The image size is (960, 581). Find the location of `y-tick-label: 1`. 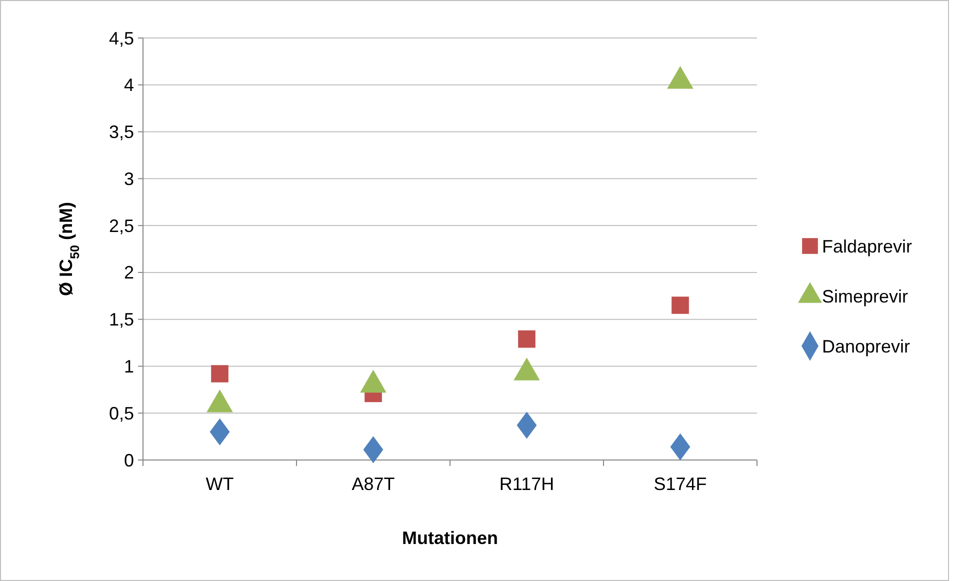

y-tick-label: 1 is located at coordinates (129, 366).